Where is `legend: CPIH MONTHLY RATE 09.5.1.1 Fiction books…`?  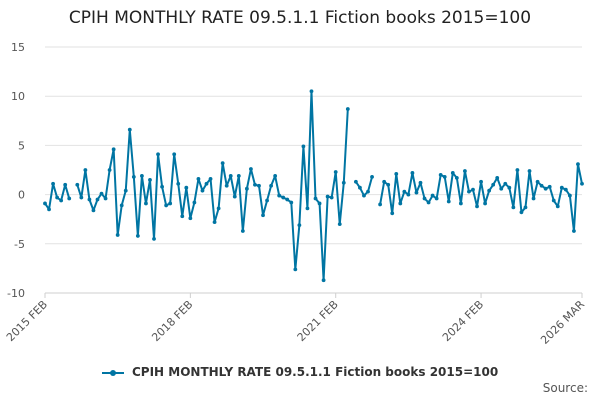 legend: CPIH MONTHLY RATE 09.5.1.1 Fiction books… is located at coordinates (300, 372).